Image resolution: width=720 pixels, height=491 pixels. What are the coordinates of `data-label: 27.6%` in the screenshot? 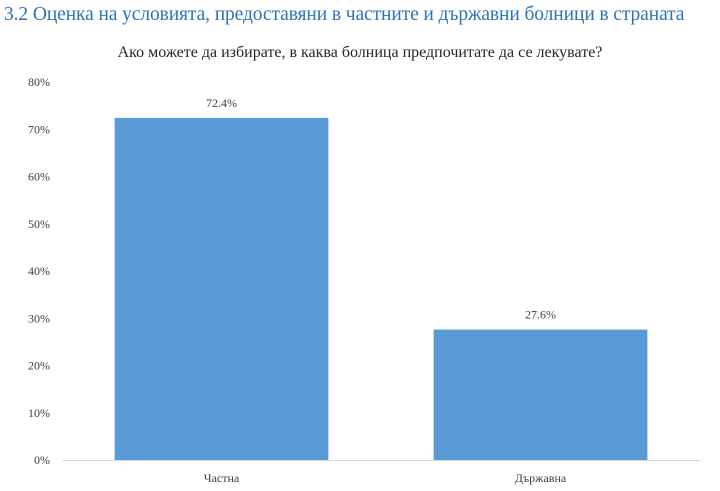 It's located at (540, 315).